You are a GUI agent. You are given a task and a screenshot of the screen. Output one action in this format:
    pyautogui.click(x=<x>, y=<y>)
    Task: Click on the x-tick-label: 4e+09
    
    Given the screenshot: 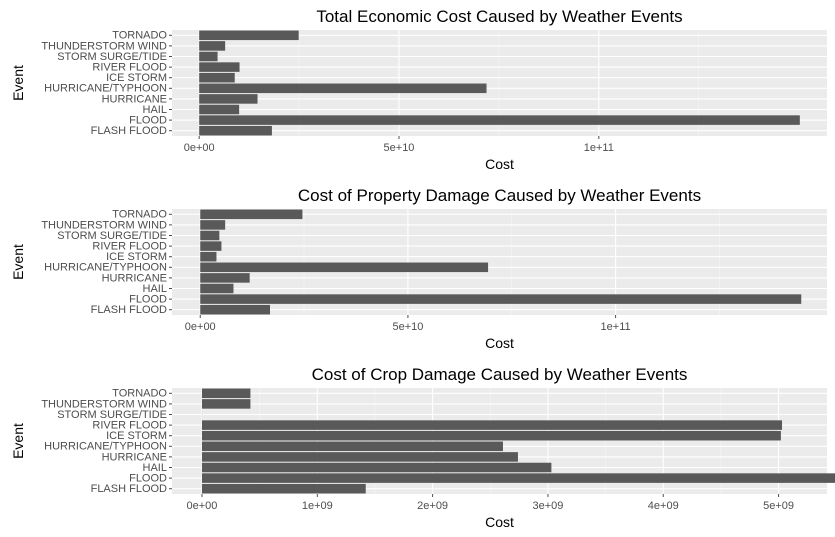 What is the action you would take?
    pyautogui.click(x=663, y=506)
    